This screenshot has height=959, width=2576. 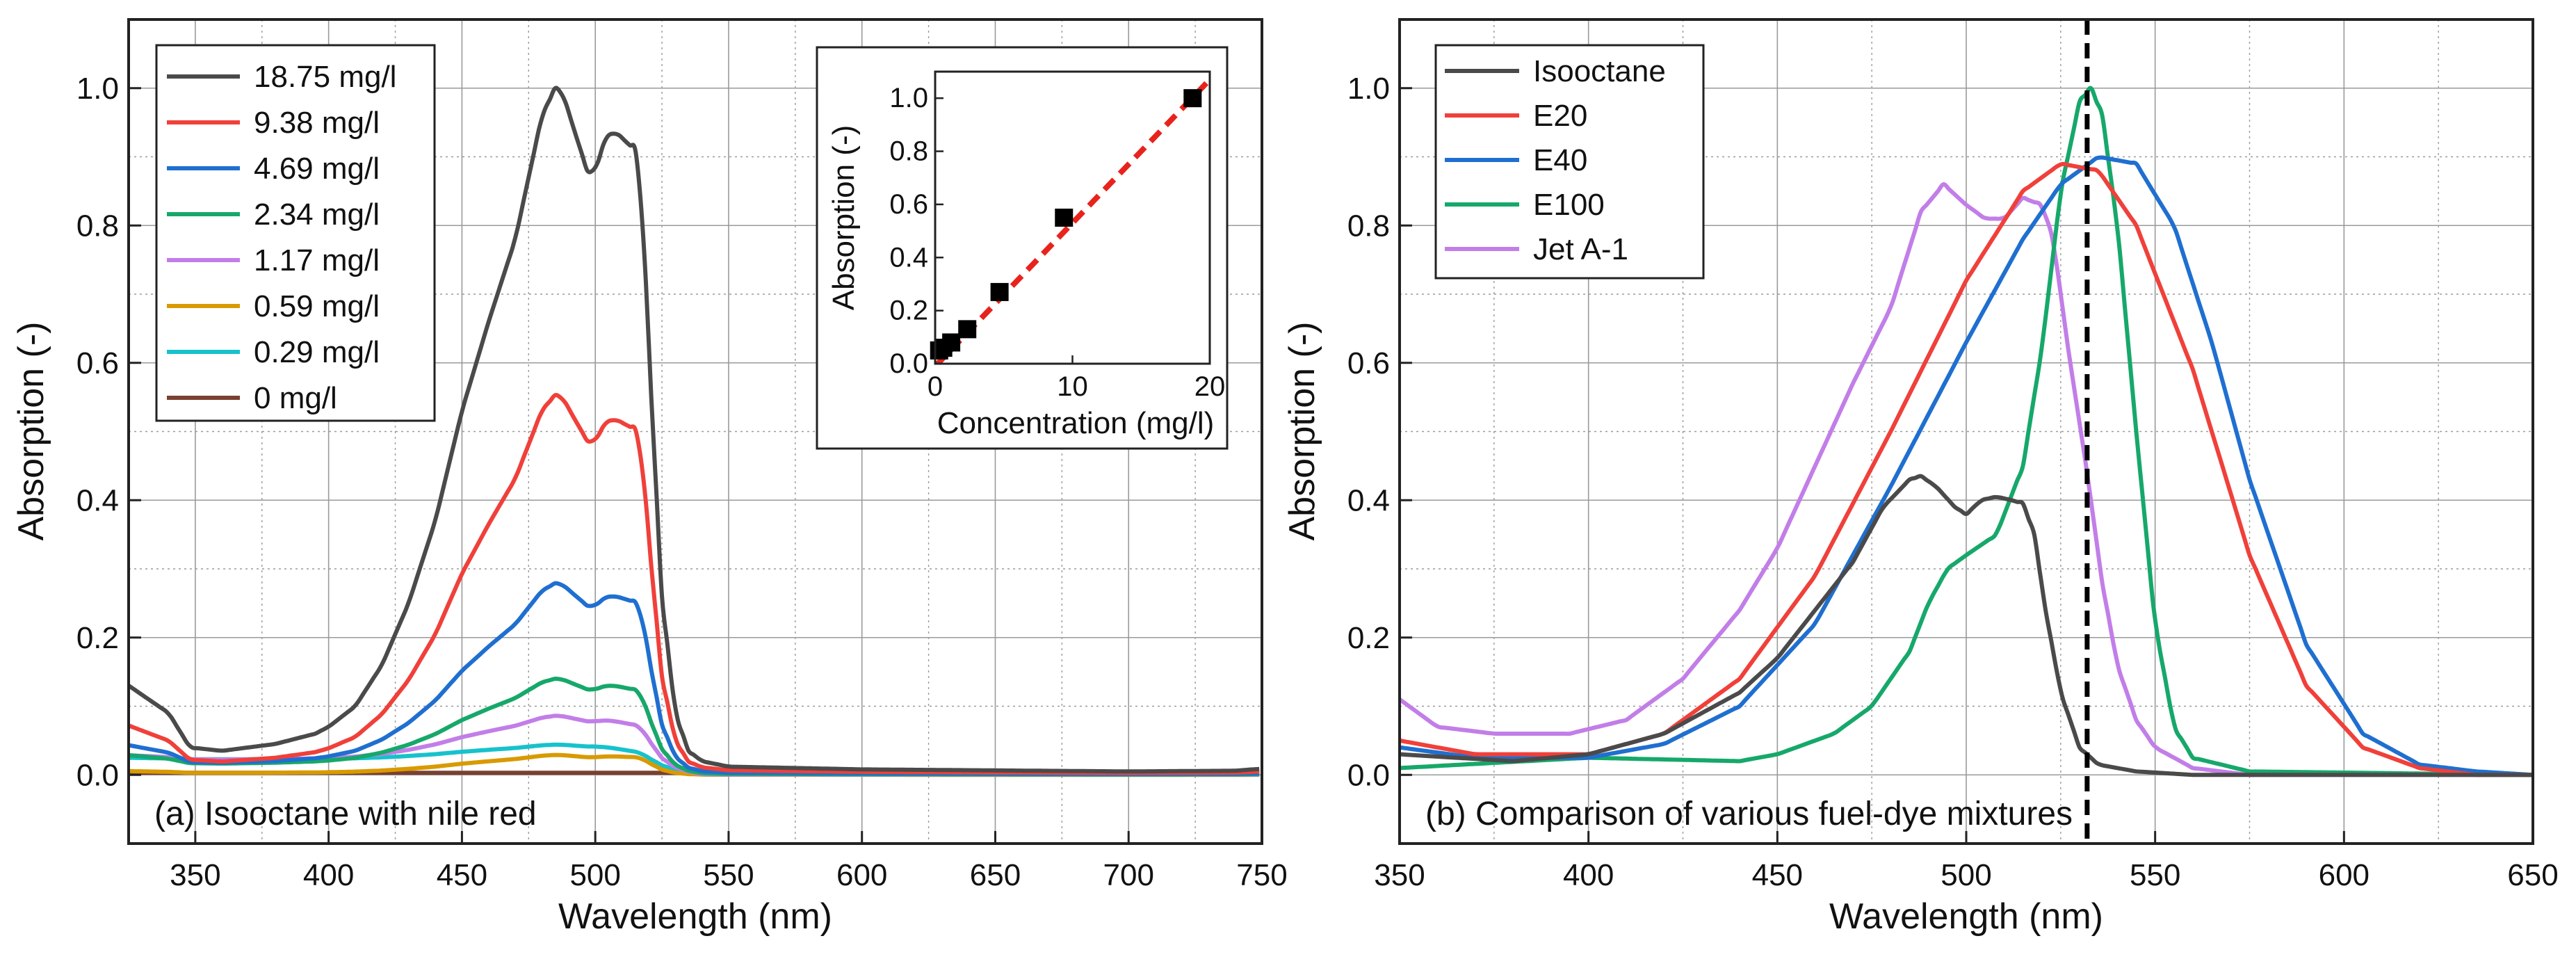 I want to click on panel-b-x-tick-label: 350, so click(x=1399, y=875).